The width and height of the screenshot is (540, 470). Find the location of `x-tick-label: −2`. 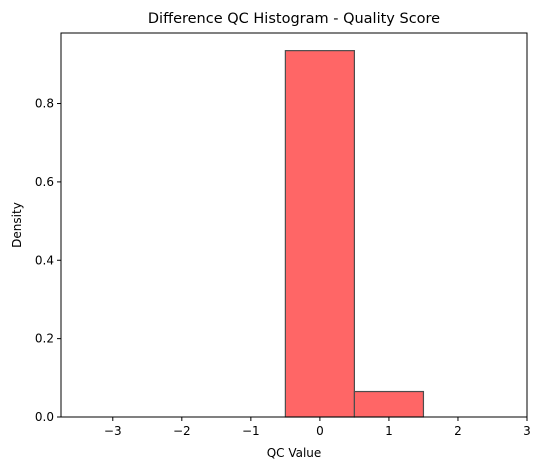

x-tick-label: −2 is located at coordinates (182, 431).